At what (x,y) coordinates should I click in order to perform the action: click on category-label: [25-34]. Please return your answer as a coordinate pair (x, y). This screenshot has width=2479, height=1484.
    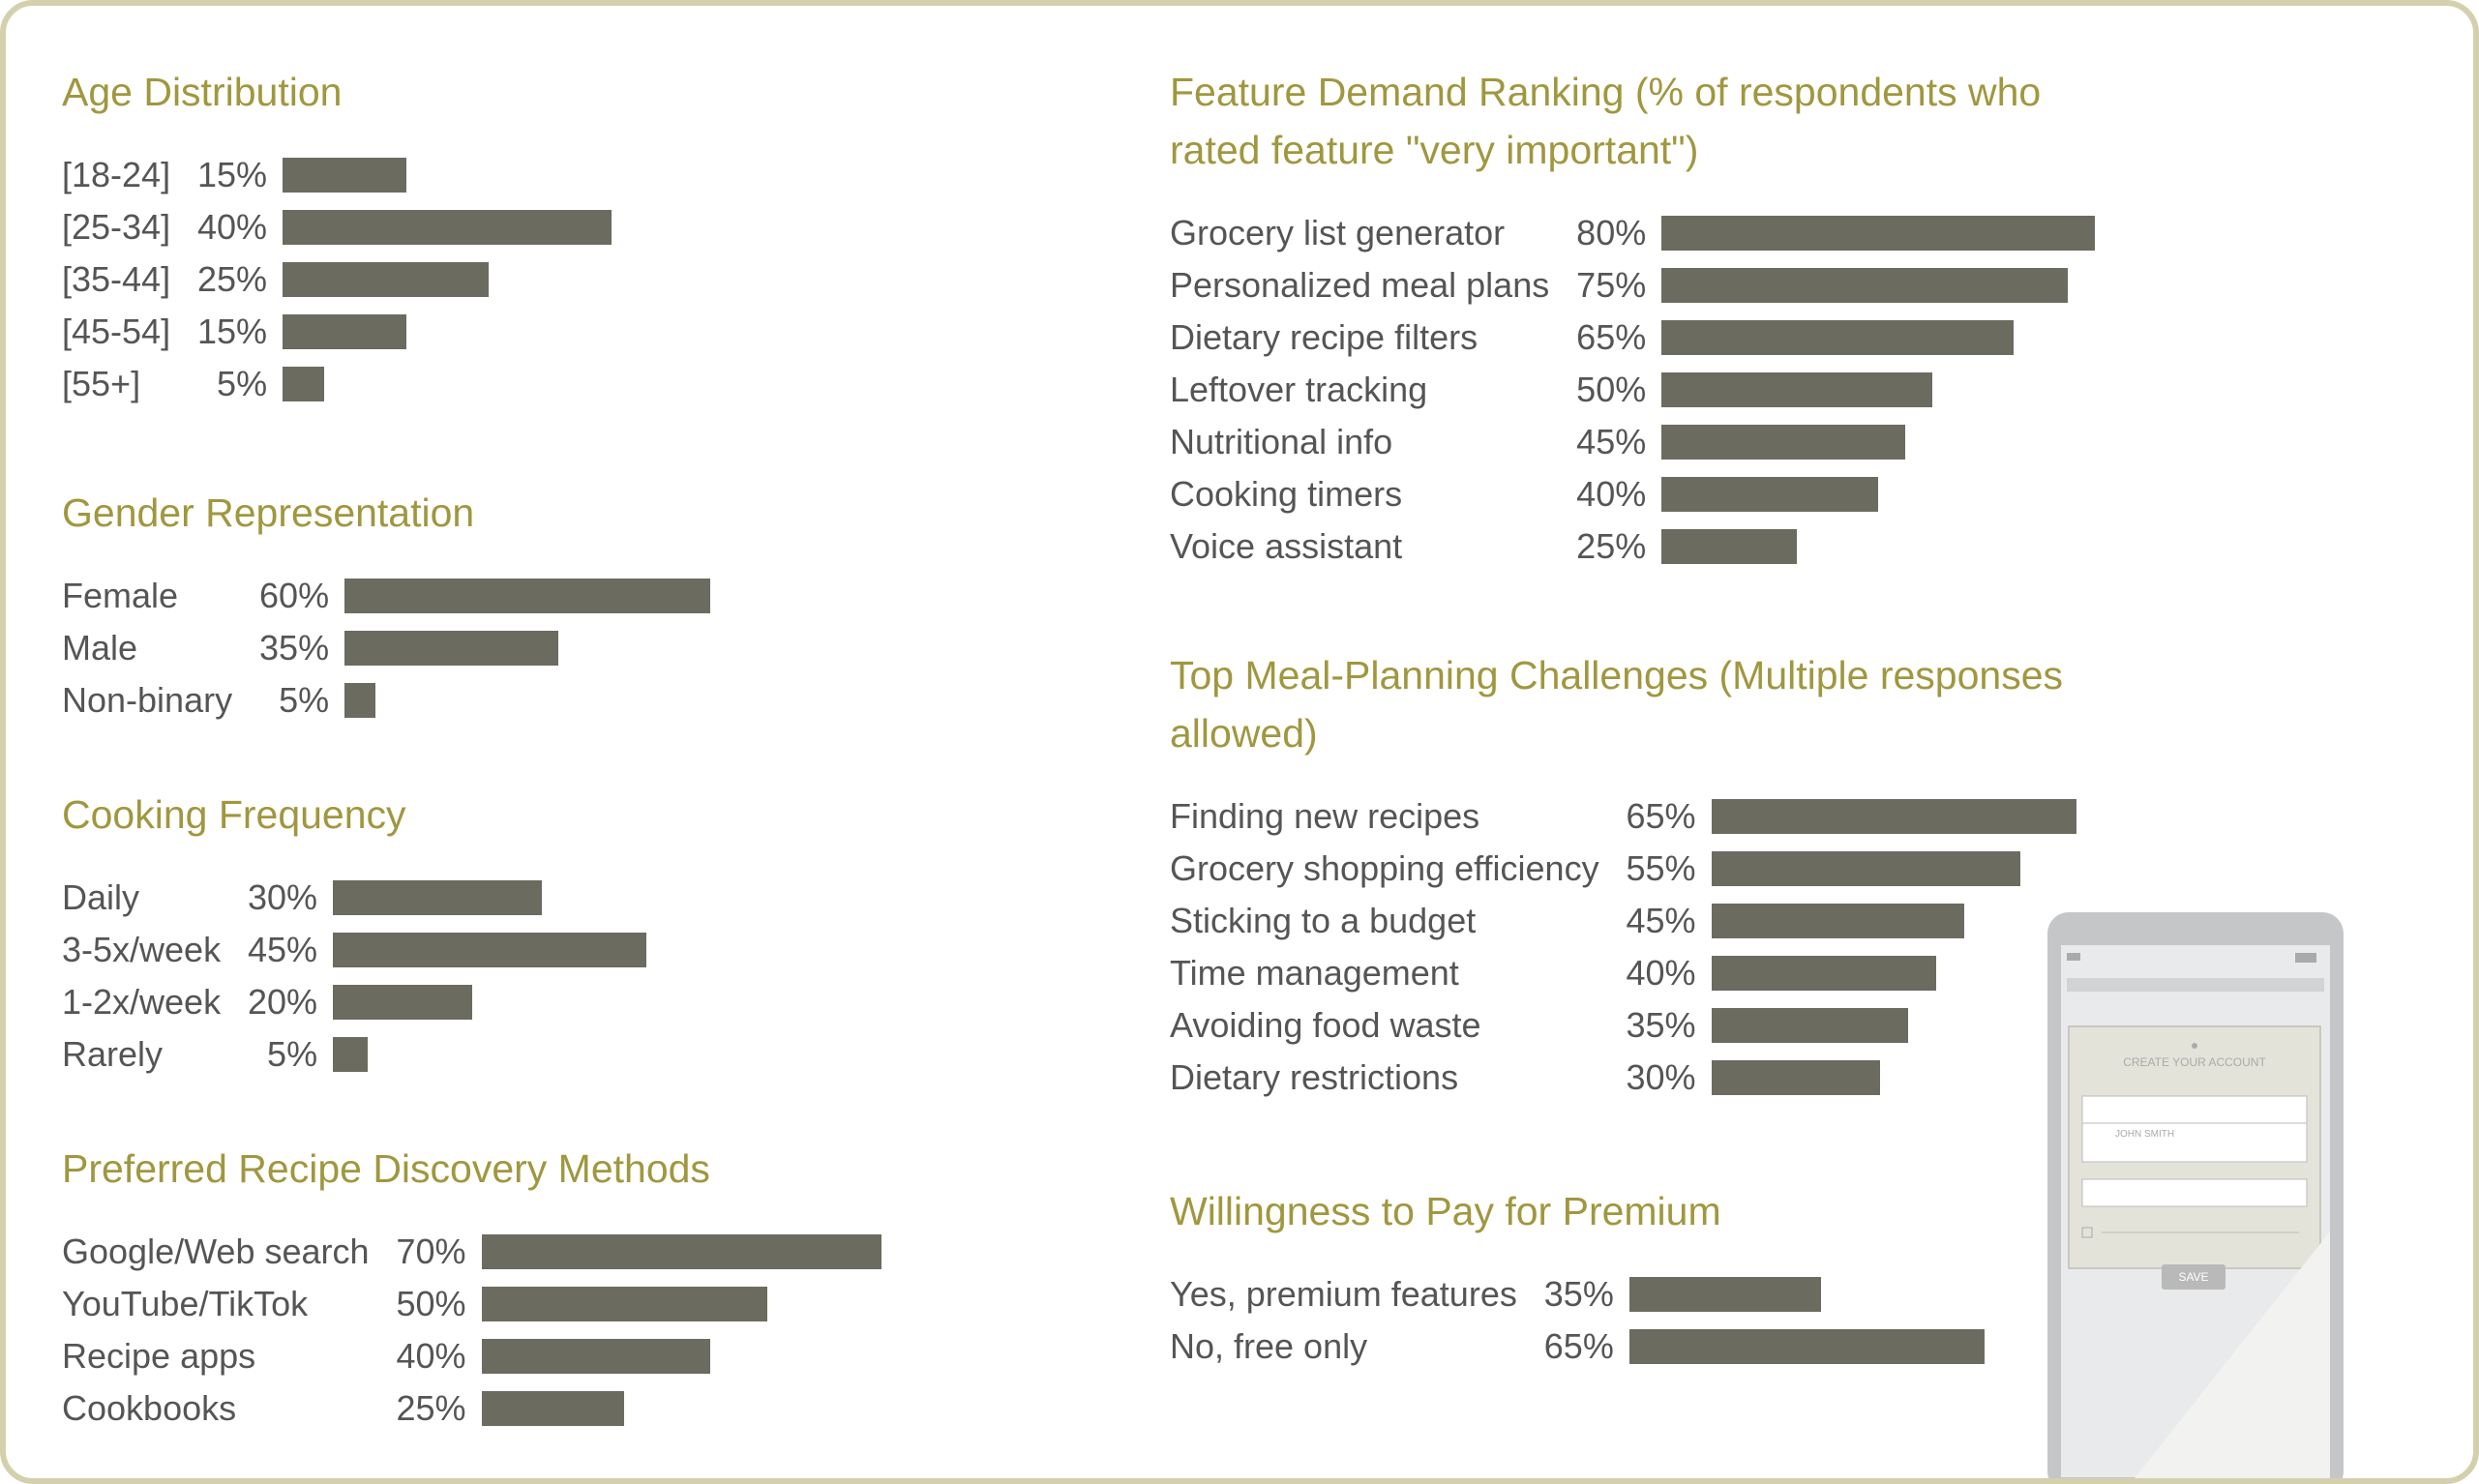
    Looking at the image, I should click on (116, 227).